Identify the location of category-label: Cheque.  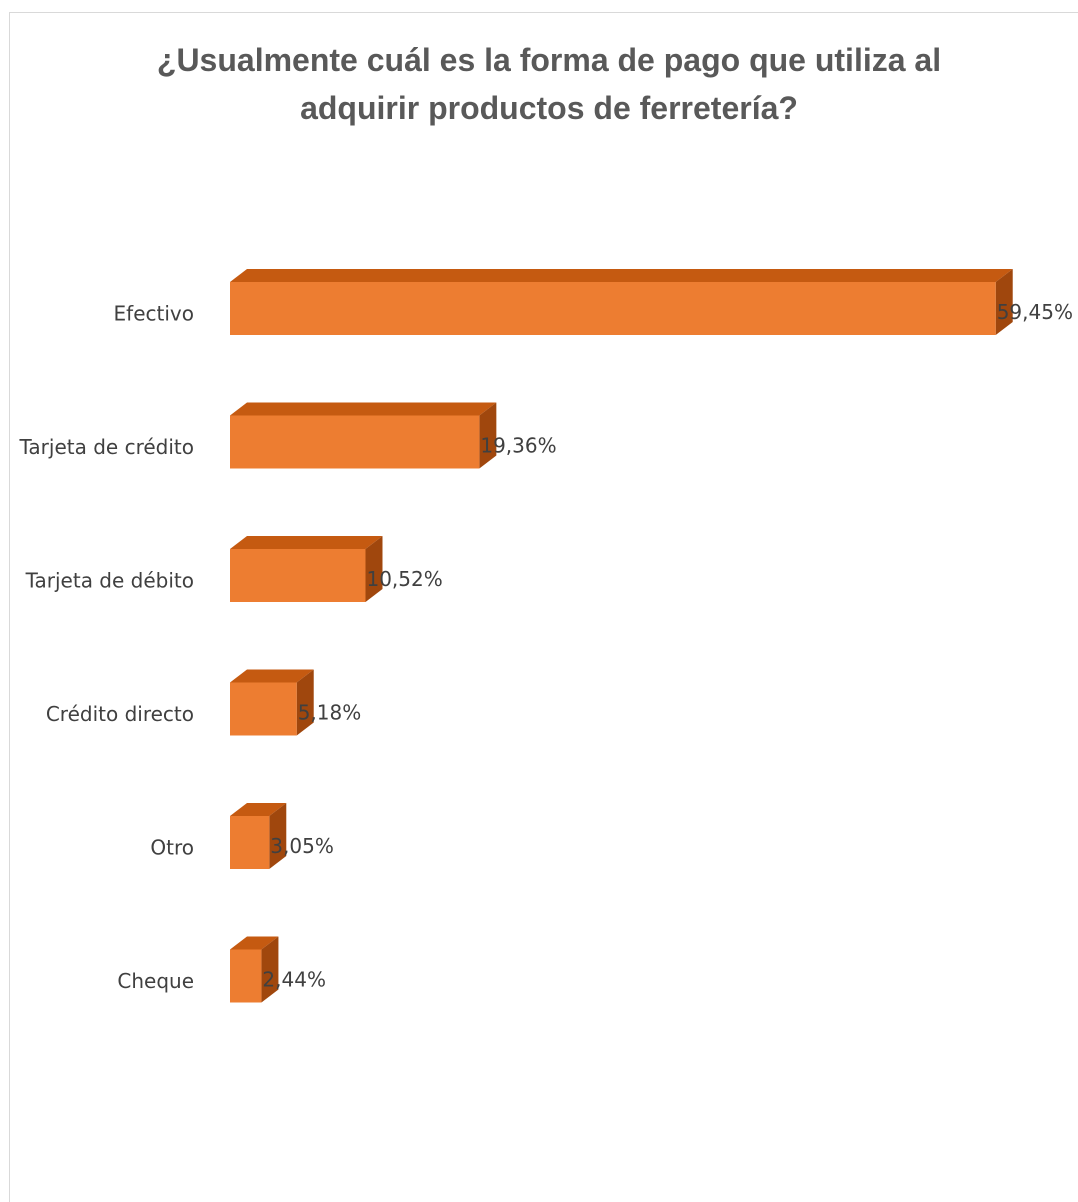
(155, 981).